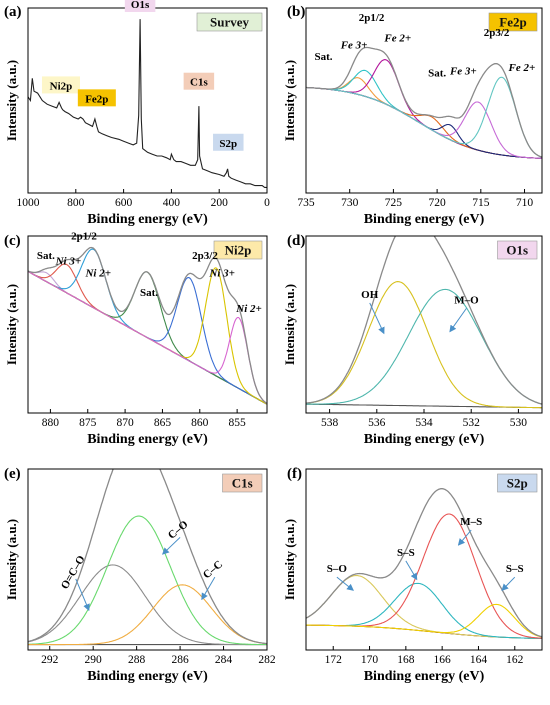 Image resolution: width=550 pixels, height=705 pixels. What do you see at coordinates (397, 38) in the screenshot?
I see `annotation-label: Fe 2+` at bounding box center [397, 38].